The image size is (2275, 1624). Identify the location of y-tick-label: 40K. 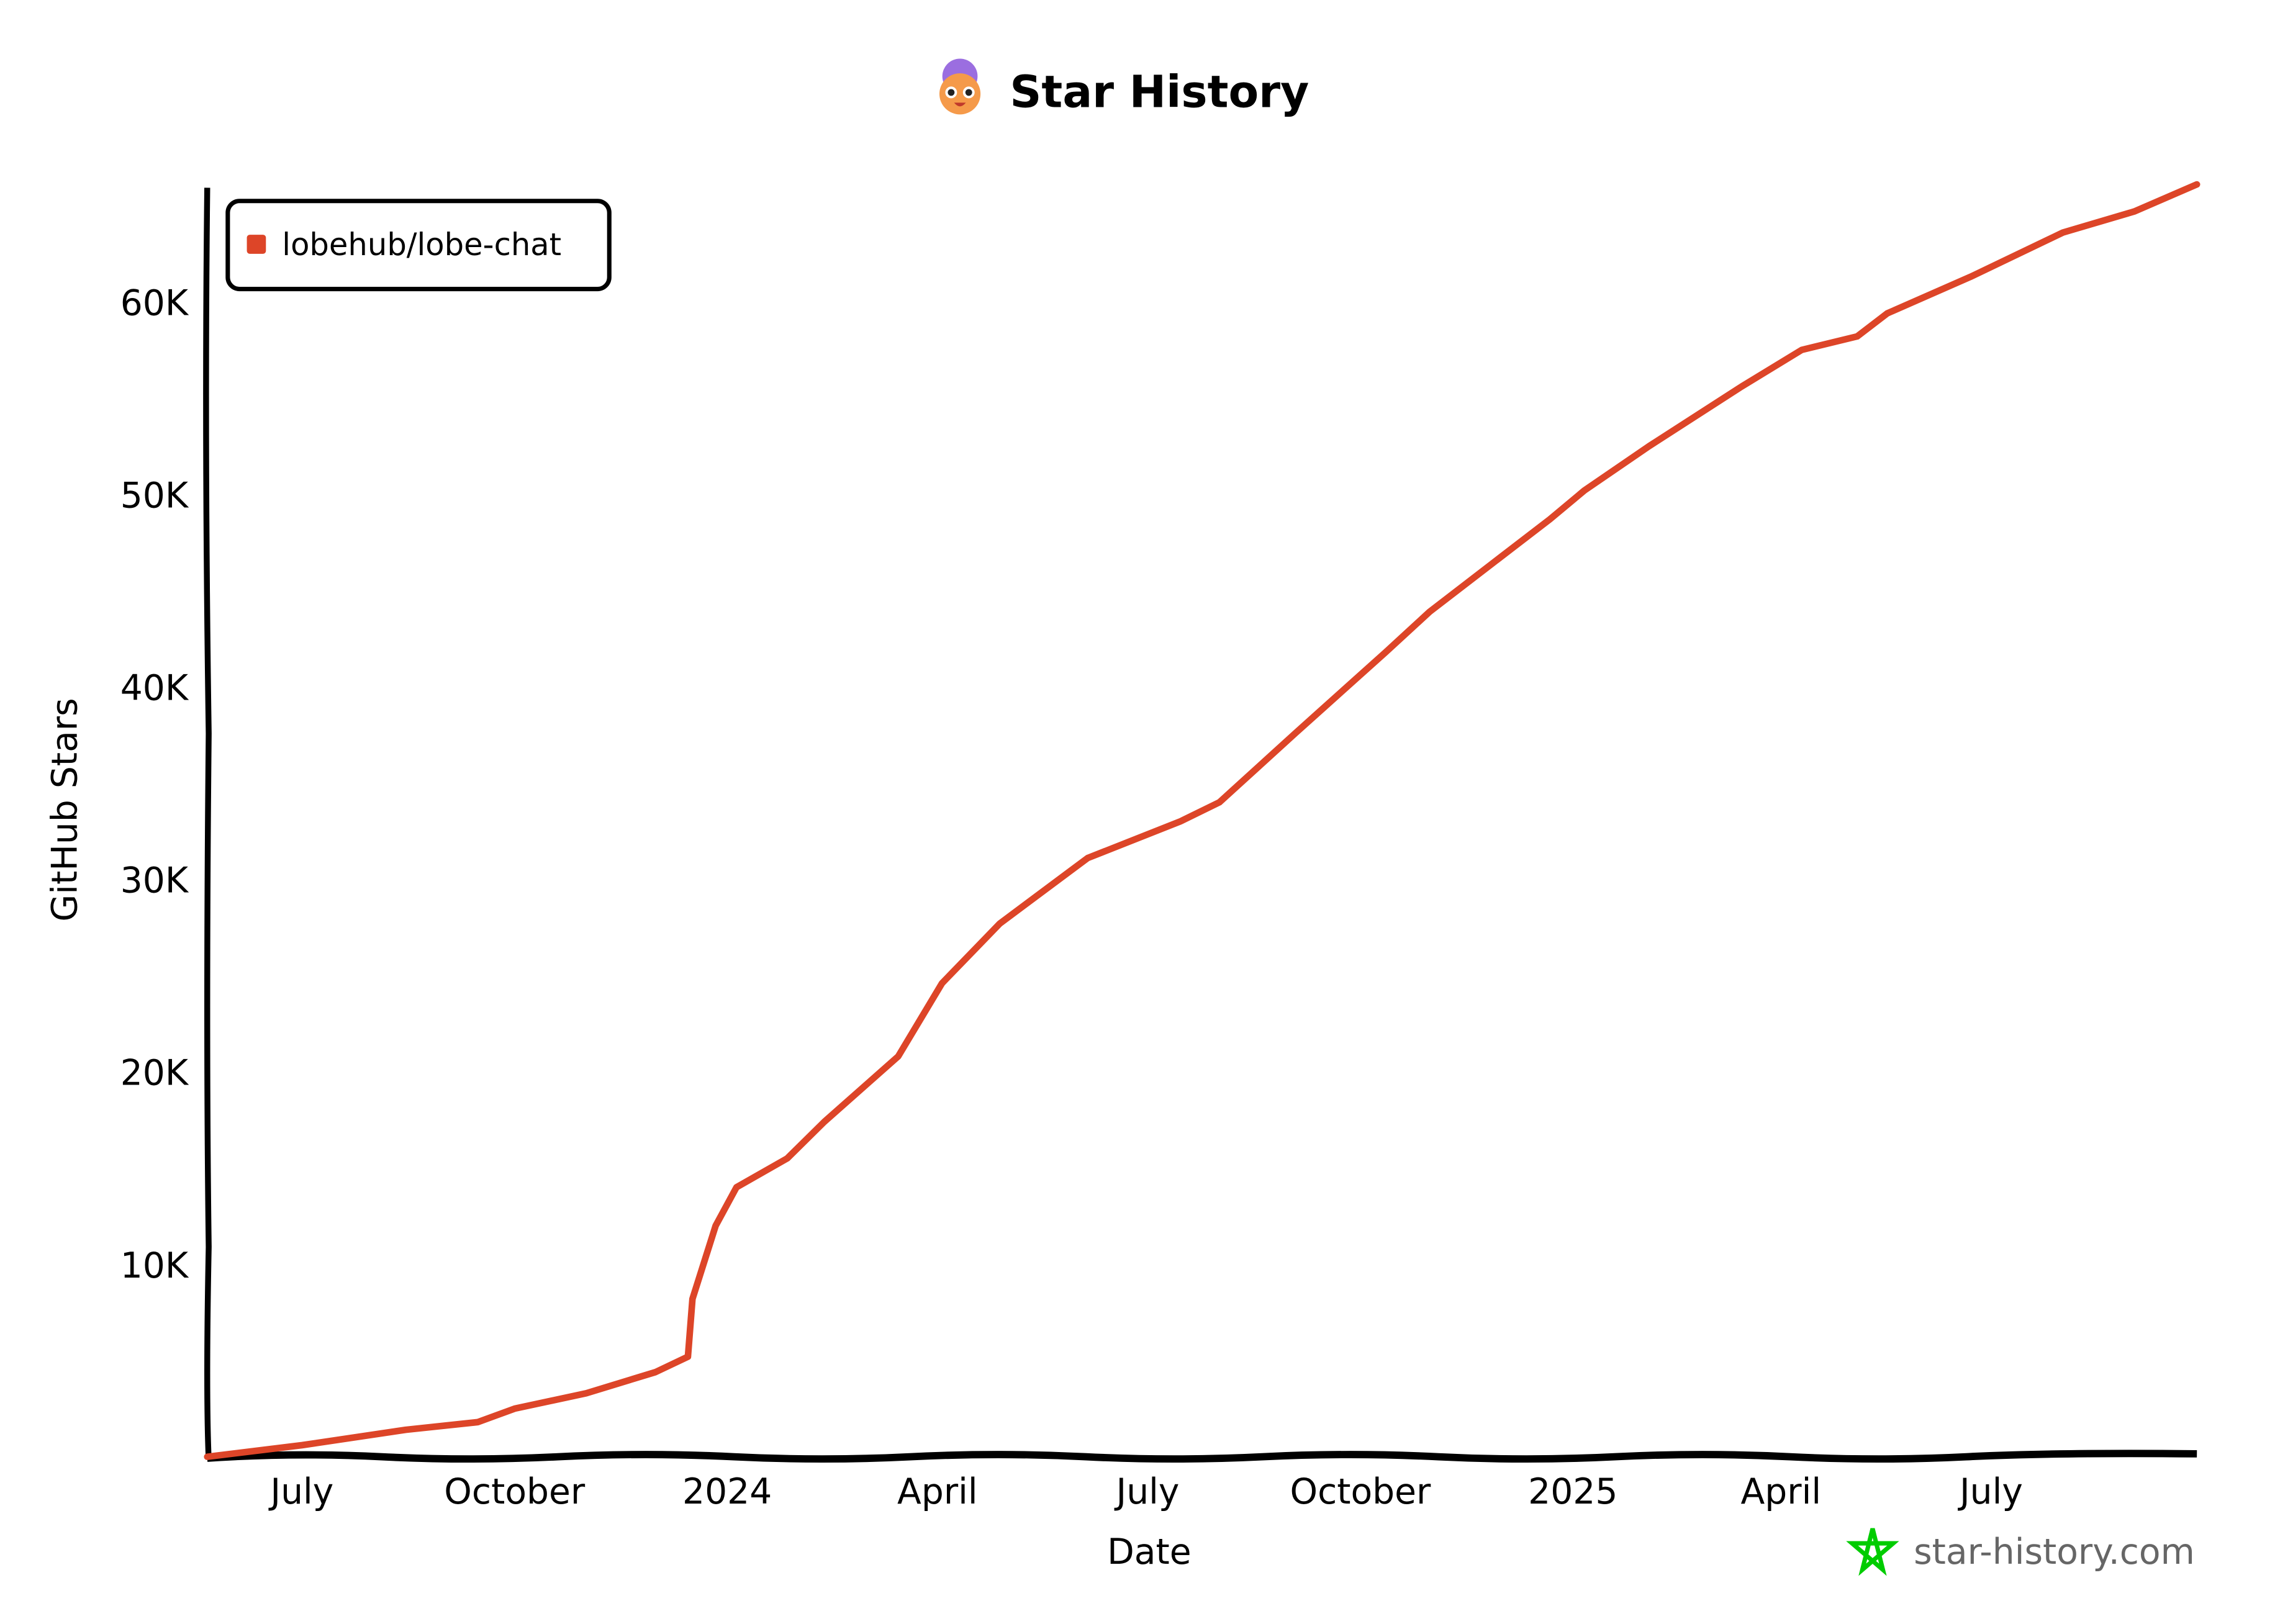
(154, 688).